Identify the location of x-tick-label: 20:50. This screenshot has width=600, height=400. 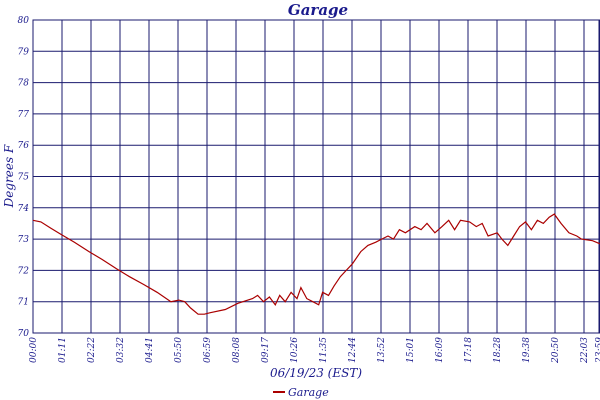
(556, 350).